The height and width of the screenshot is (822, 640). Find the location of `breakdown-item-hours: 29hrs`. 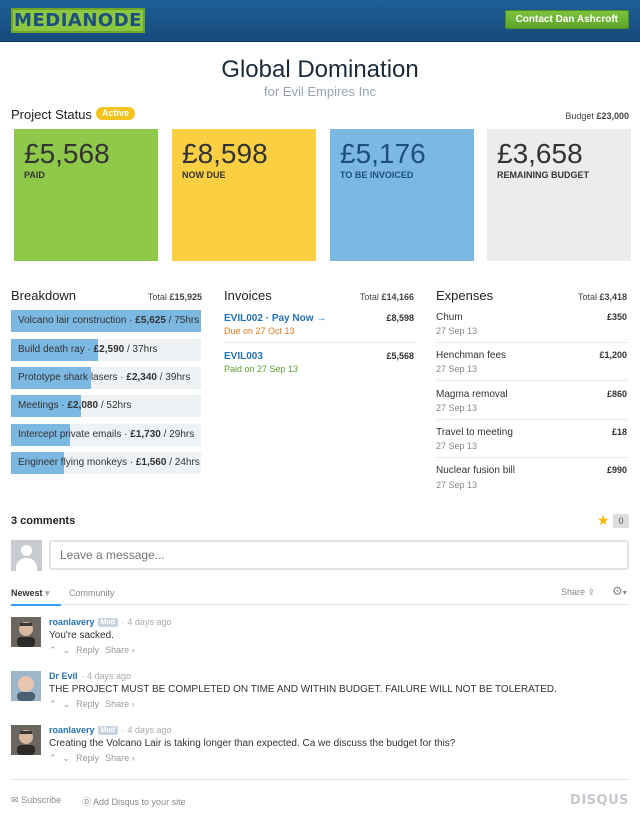

breakdown-item-hours: 29hrs is located at coordinates (182, 434).